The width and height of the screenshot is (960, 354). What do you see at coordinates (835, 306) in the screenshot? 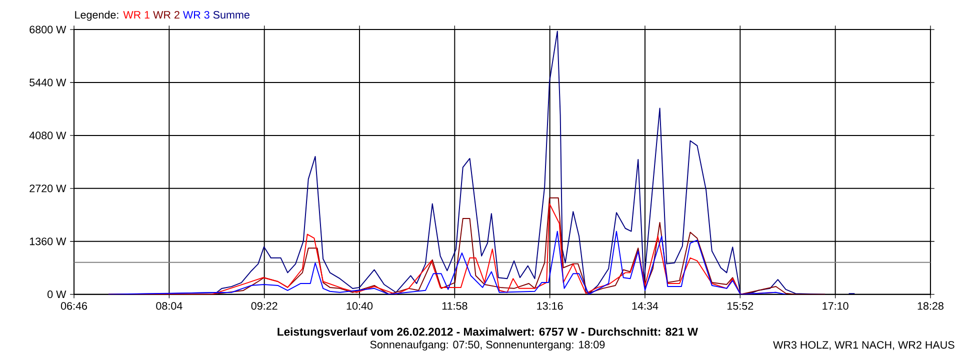
I see `x-tick-label: 17:10` at bounding box center [835, 306].